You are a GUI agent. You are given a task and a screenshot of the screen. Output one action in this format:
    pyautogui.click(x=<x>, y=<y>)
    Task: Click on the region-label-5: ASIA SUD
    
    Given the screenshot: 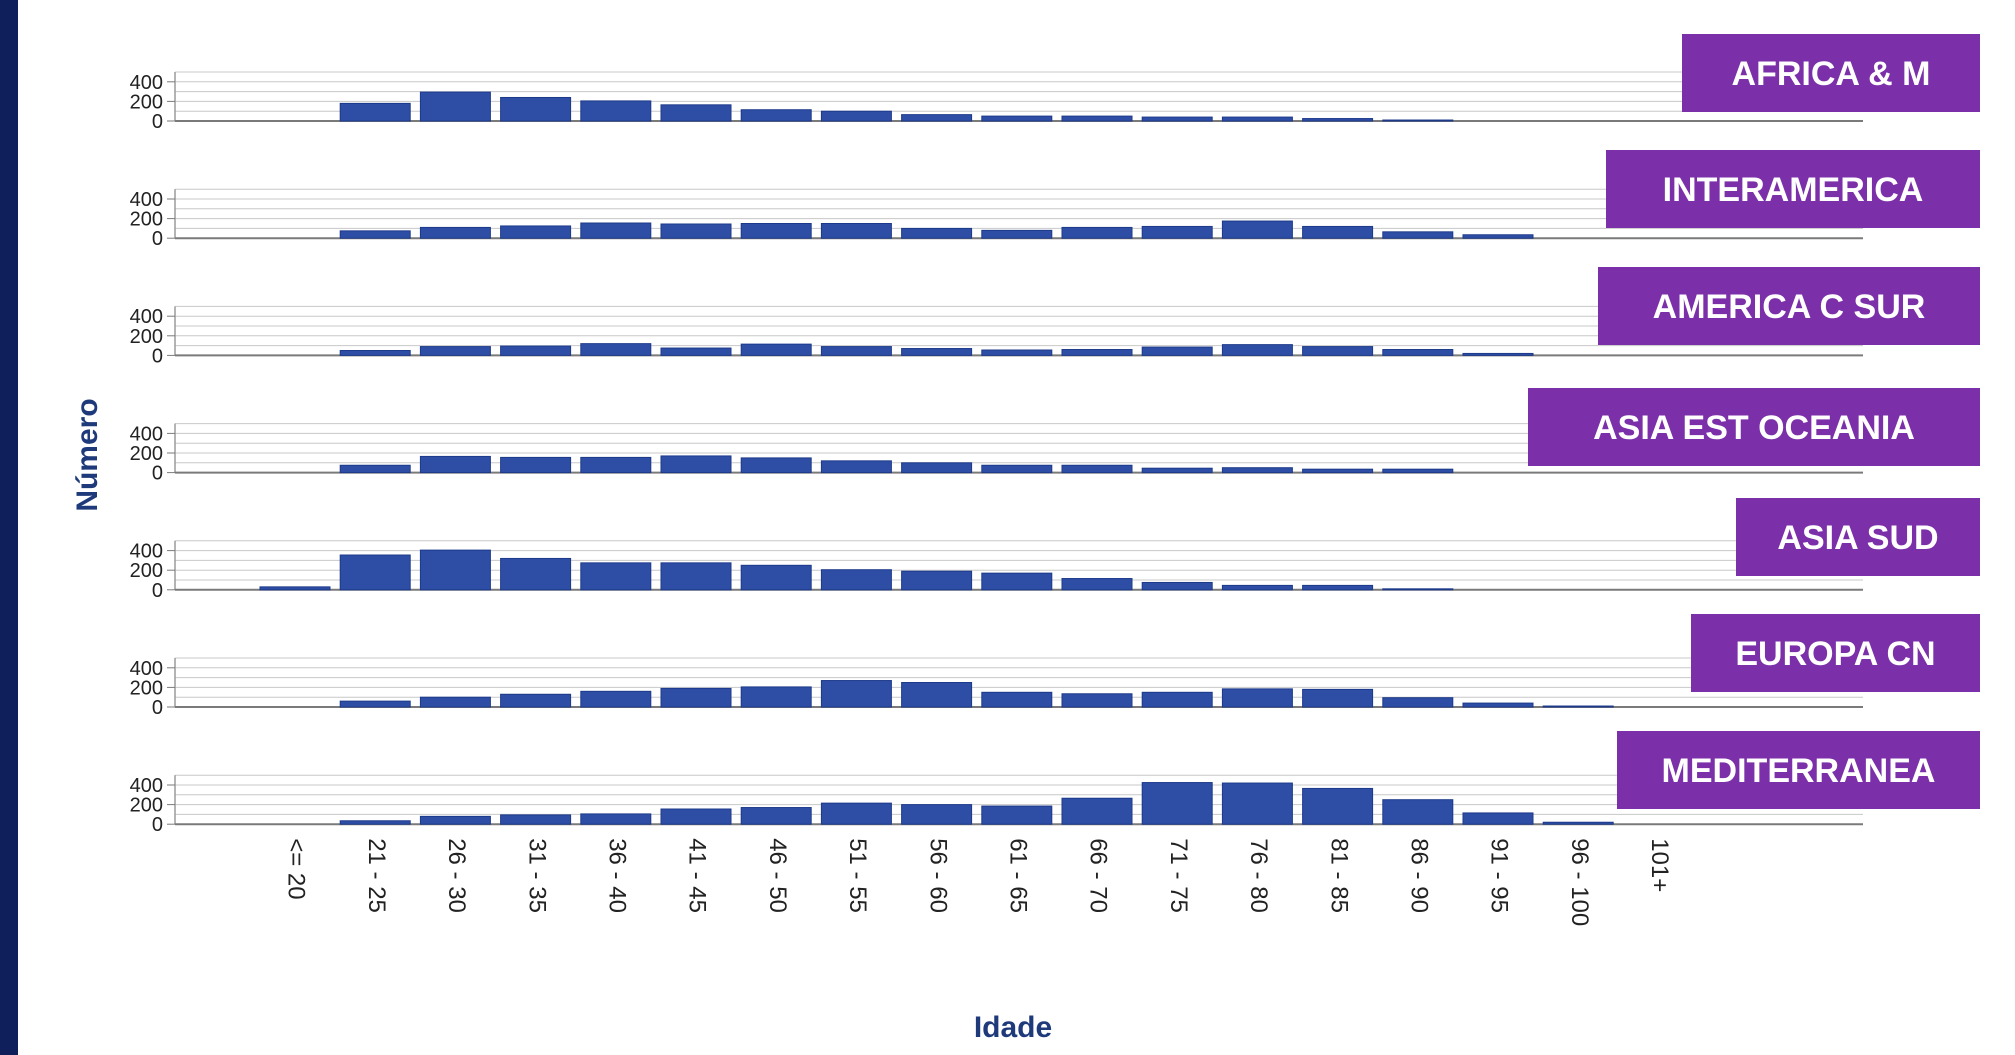 What is the action you would take?
    pyautogui.click(x=1858, y=537)
    